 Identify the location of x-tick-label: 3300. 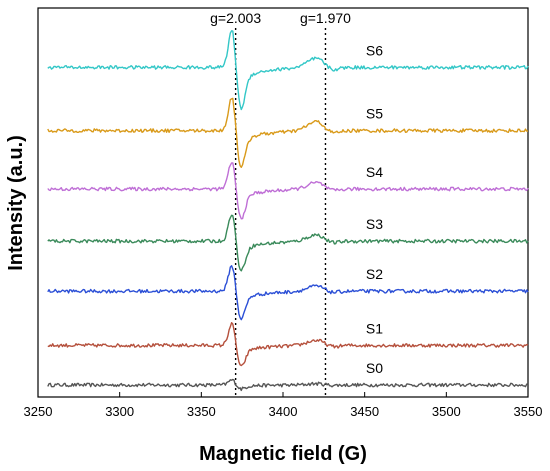
(119, 411).